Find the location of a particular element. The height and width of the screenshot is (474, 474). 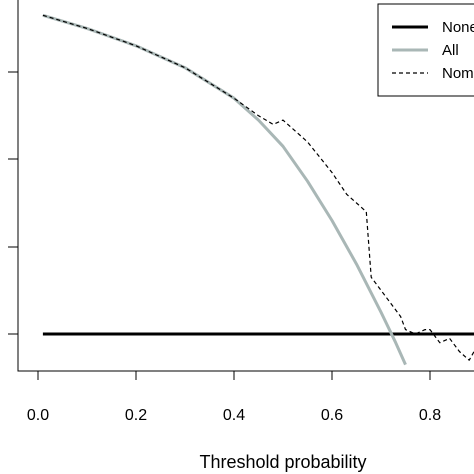

x-tick-label: 0.2 is located at coordinates (136, 415).